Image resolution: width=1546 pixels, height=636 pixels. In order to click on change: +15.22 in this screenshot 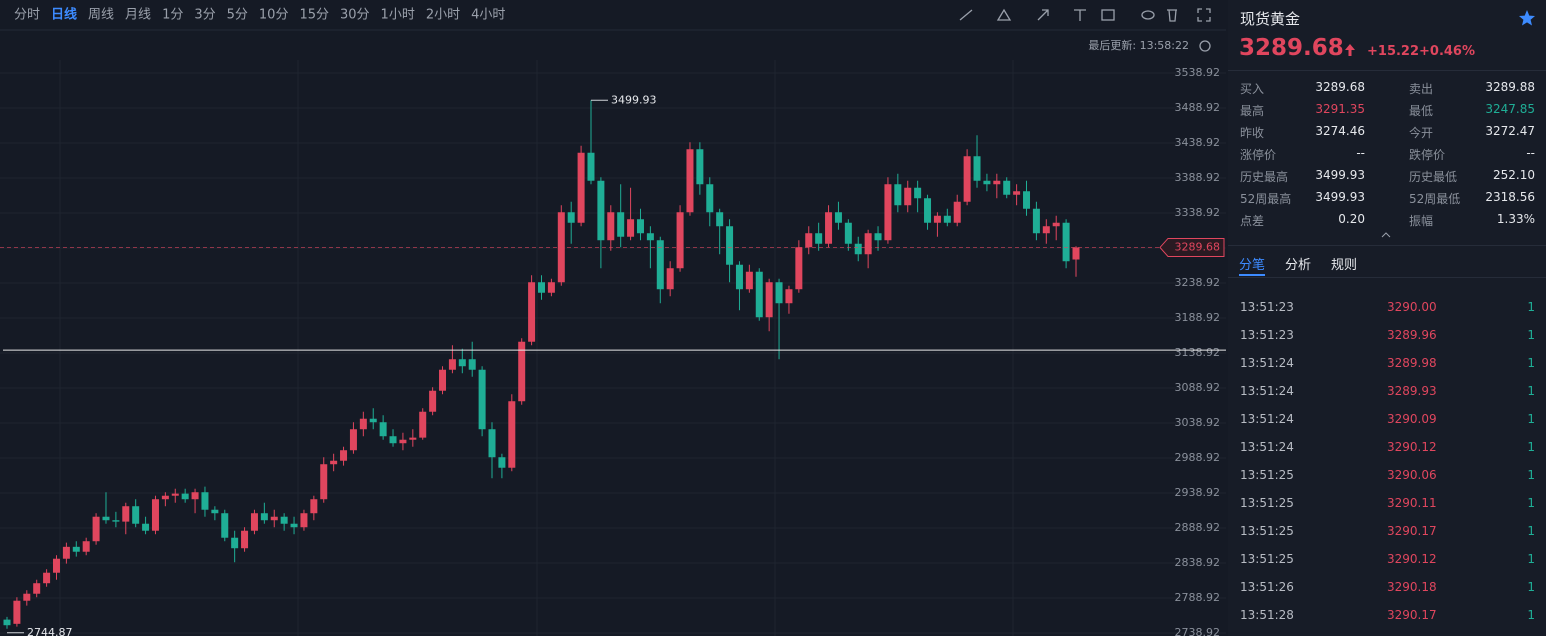, I will do `click(1393, 51)`.